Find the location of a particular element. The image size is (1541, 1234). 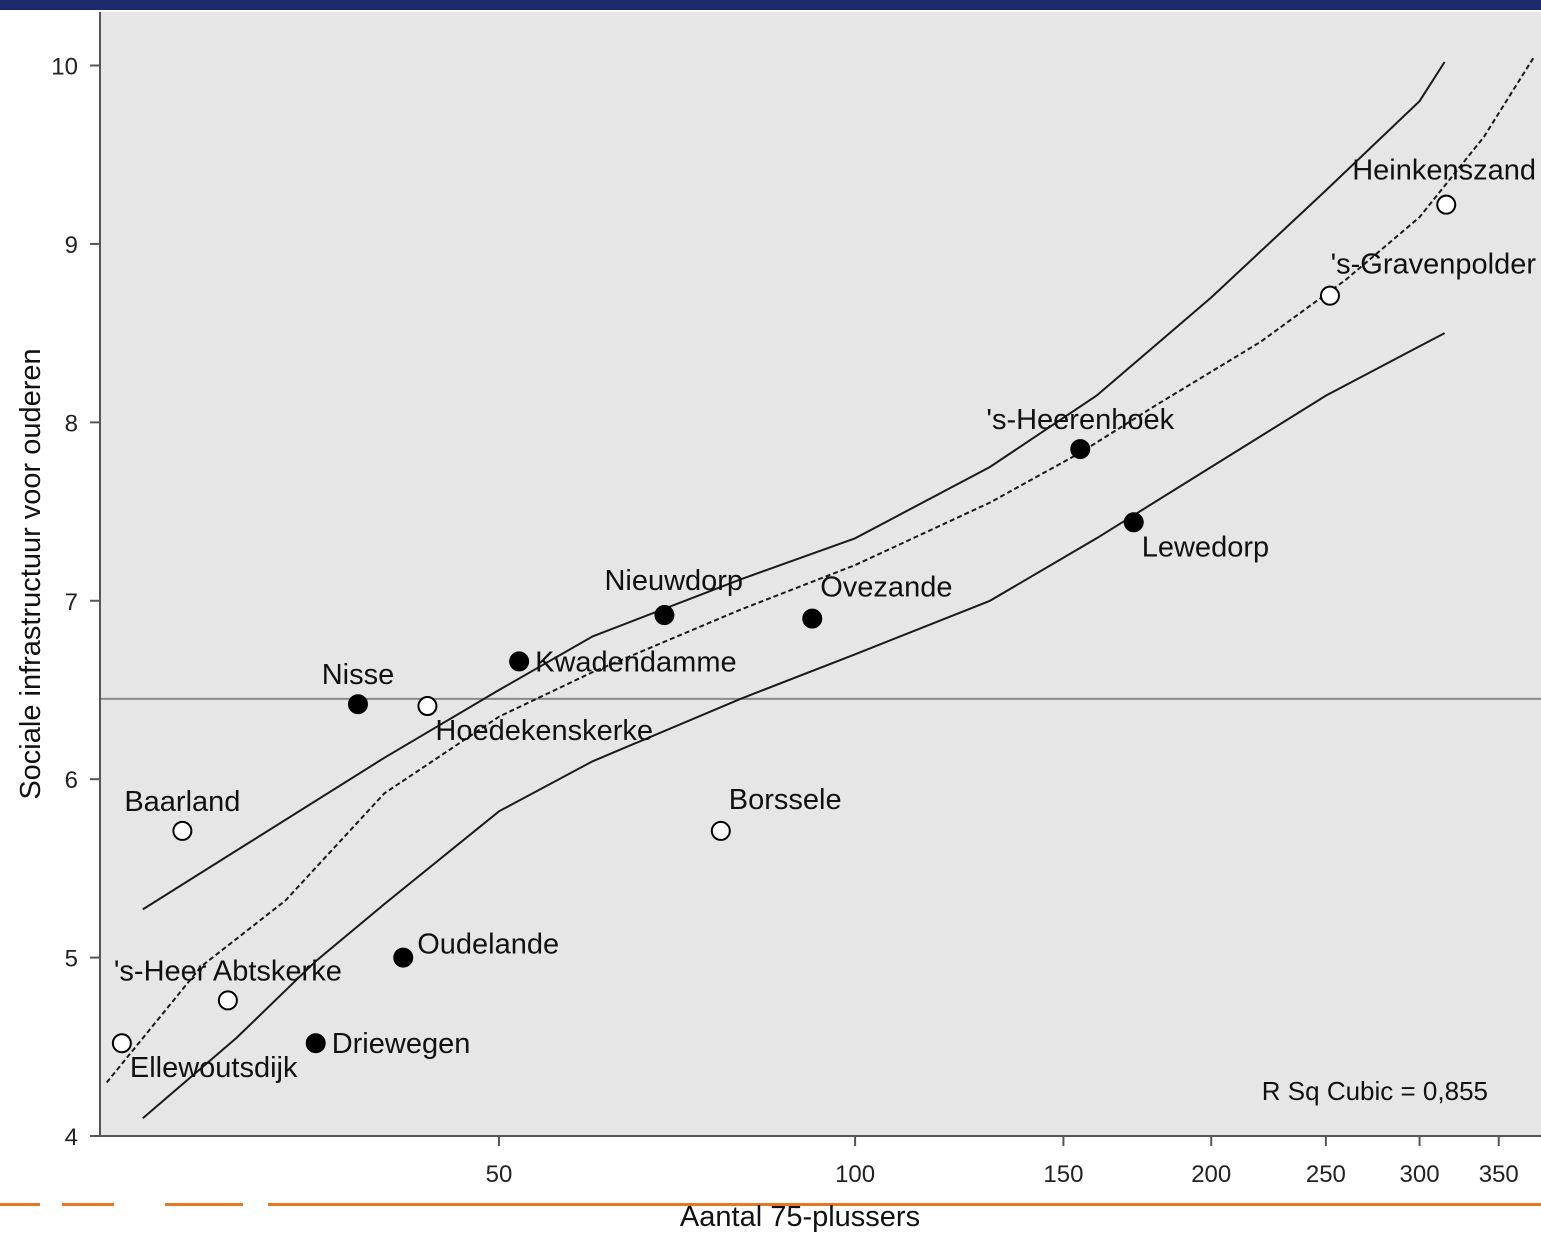

point-label: Driewegen is located at coordinates (401, 1044).